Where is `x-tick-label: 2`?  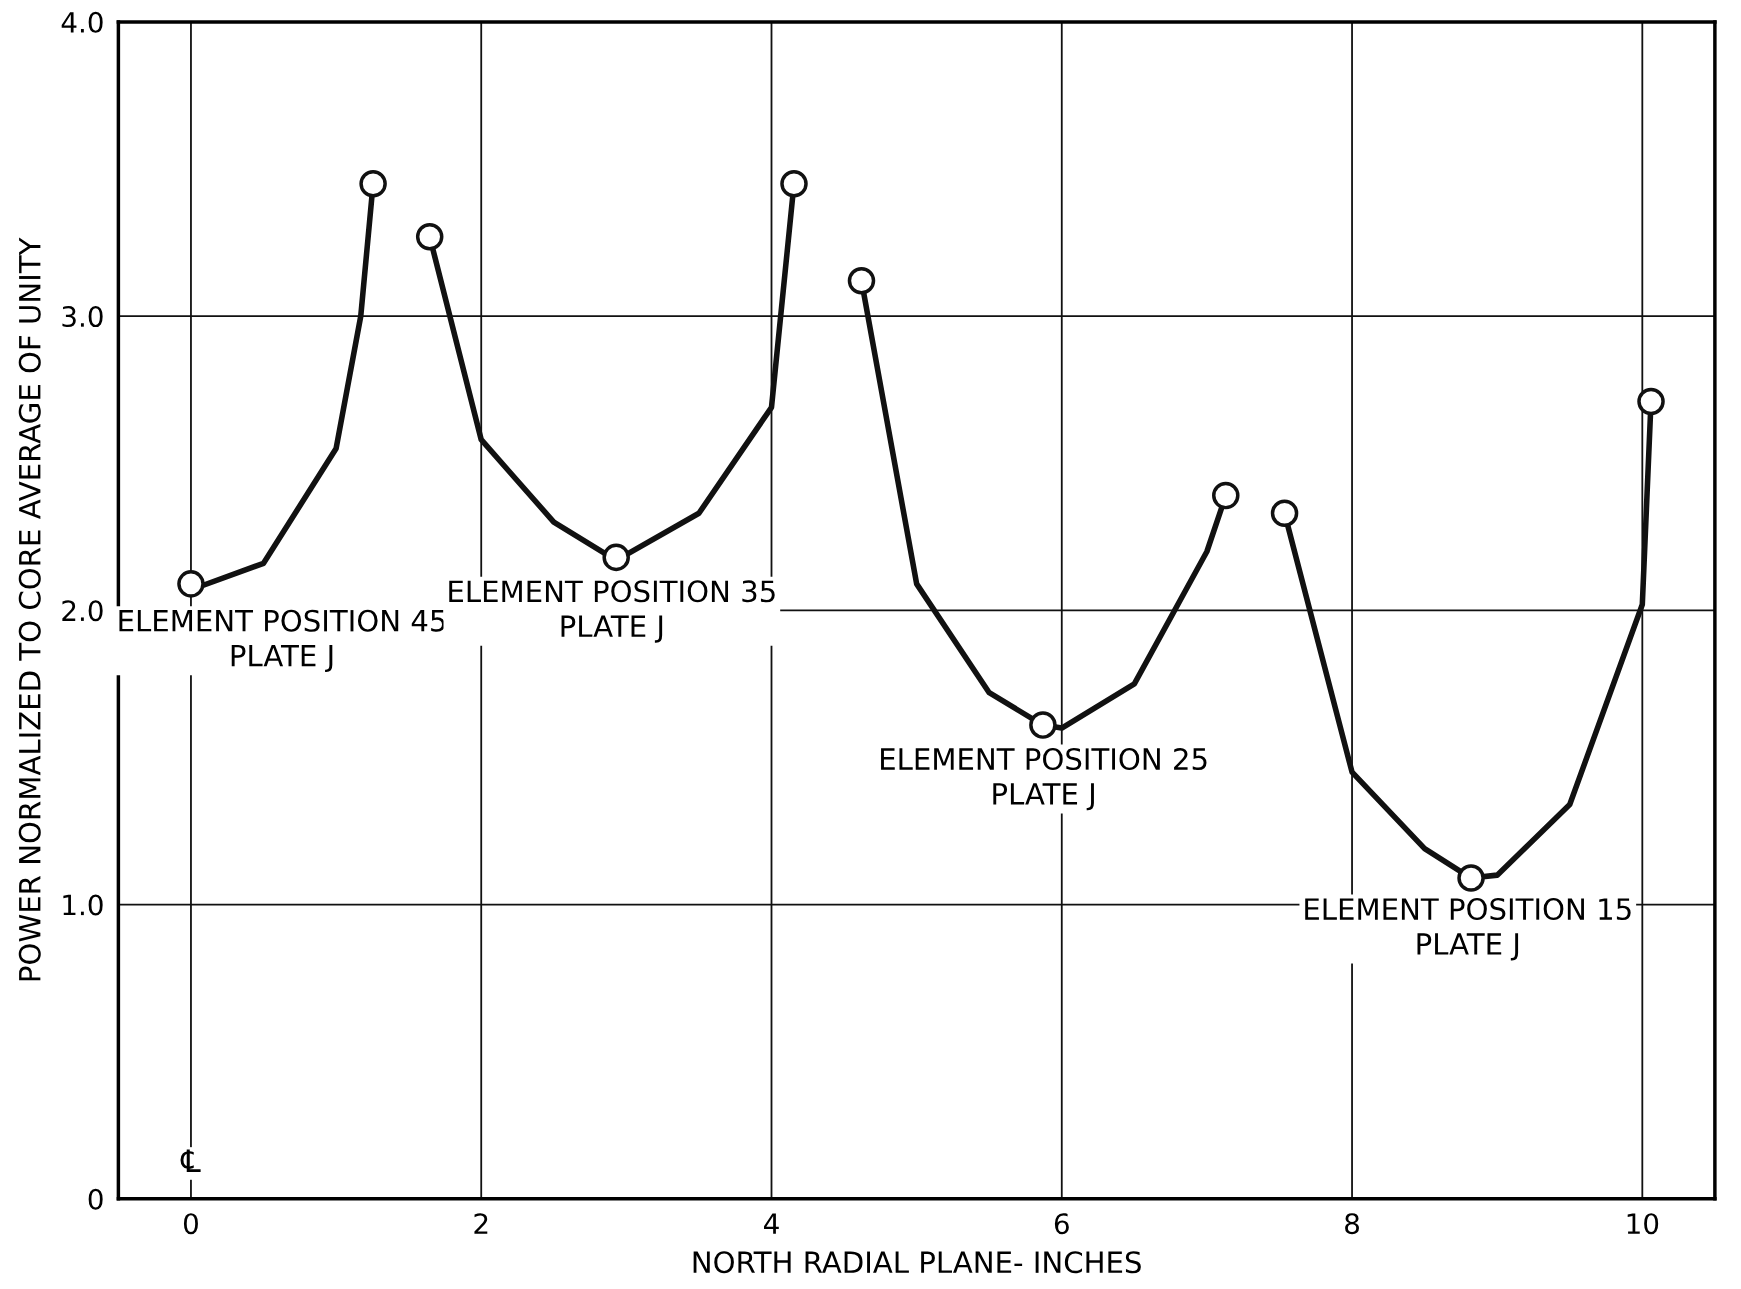 x-tick-label: 2 is located at coordinates (481, 1223).